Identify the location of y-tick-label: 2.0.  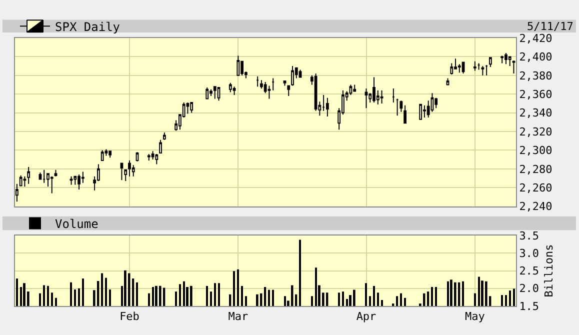
(529, 289).